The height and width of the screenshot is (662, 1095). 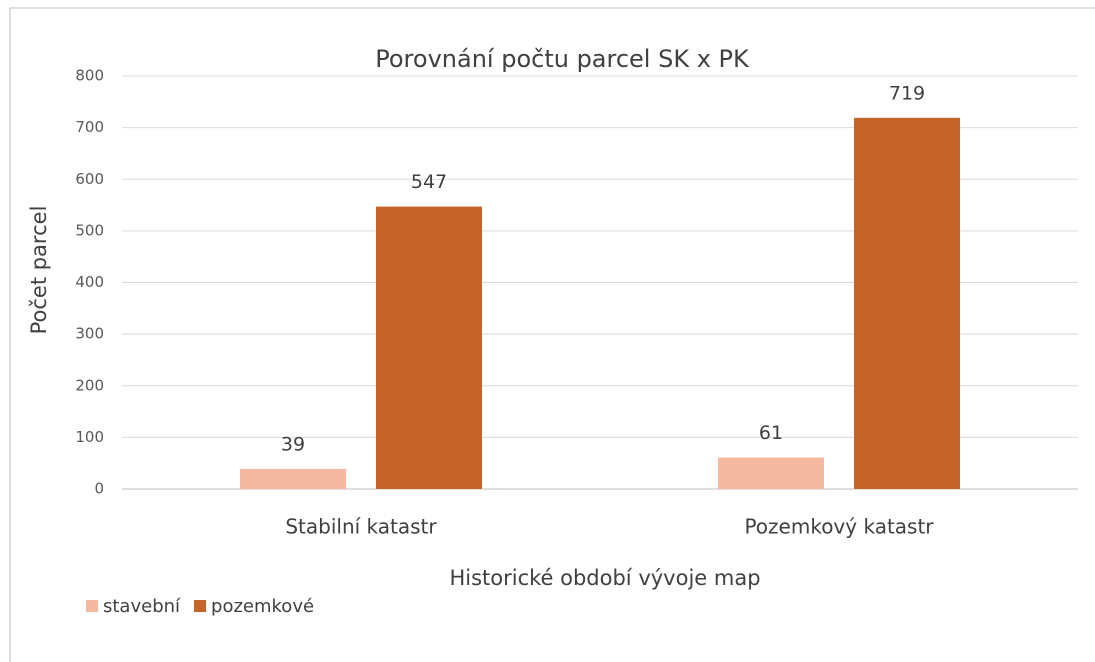 I want to click on y-tick-label: 800, so click(x=89, y=76).